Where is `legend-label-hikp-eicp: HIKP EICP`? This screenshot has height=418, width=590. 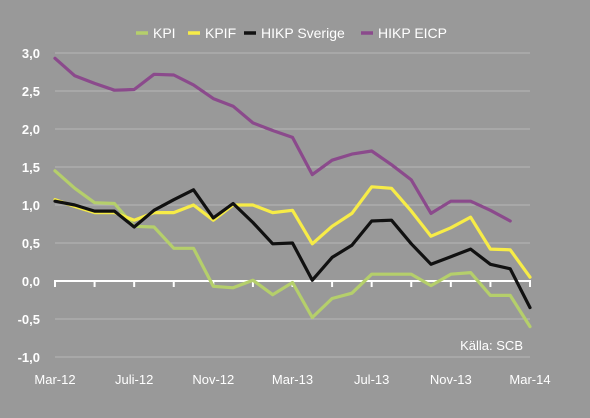 legend-label-hikp-eicp: HIKP EICP is located at coordinates (412, 33).